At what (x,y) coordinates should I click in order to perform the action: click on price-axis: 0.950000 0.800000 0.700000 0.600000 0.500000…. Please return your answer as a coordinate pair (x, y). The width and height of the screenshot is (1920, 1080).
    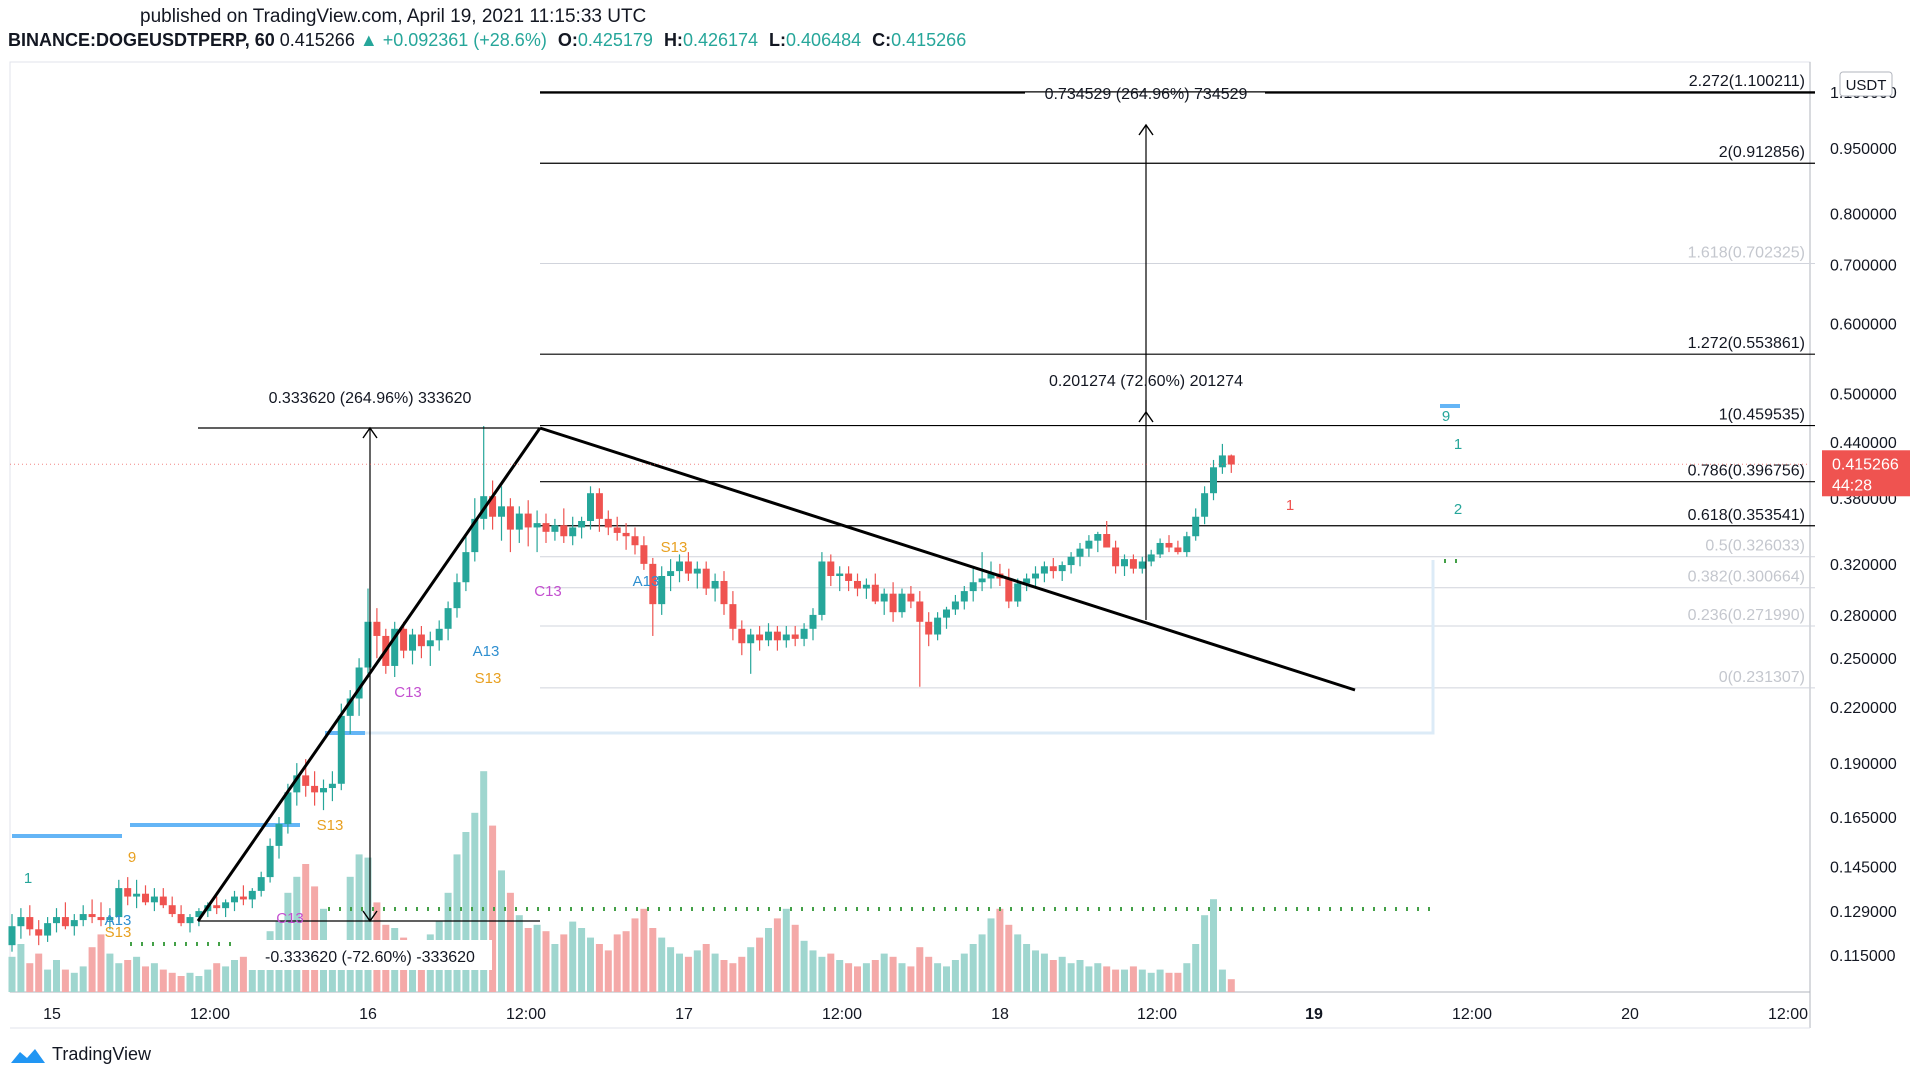
    Looking at the image, I should click on (1863, 518).